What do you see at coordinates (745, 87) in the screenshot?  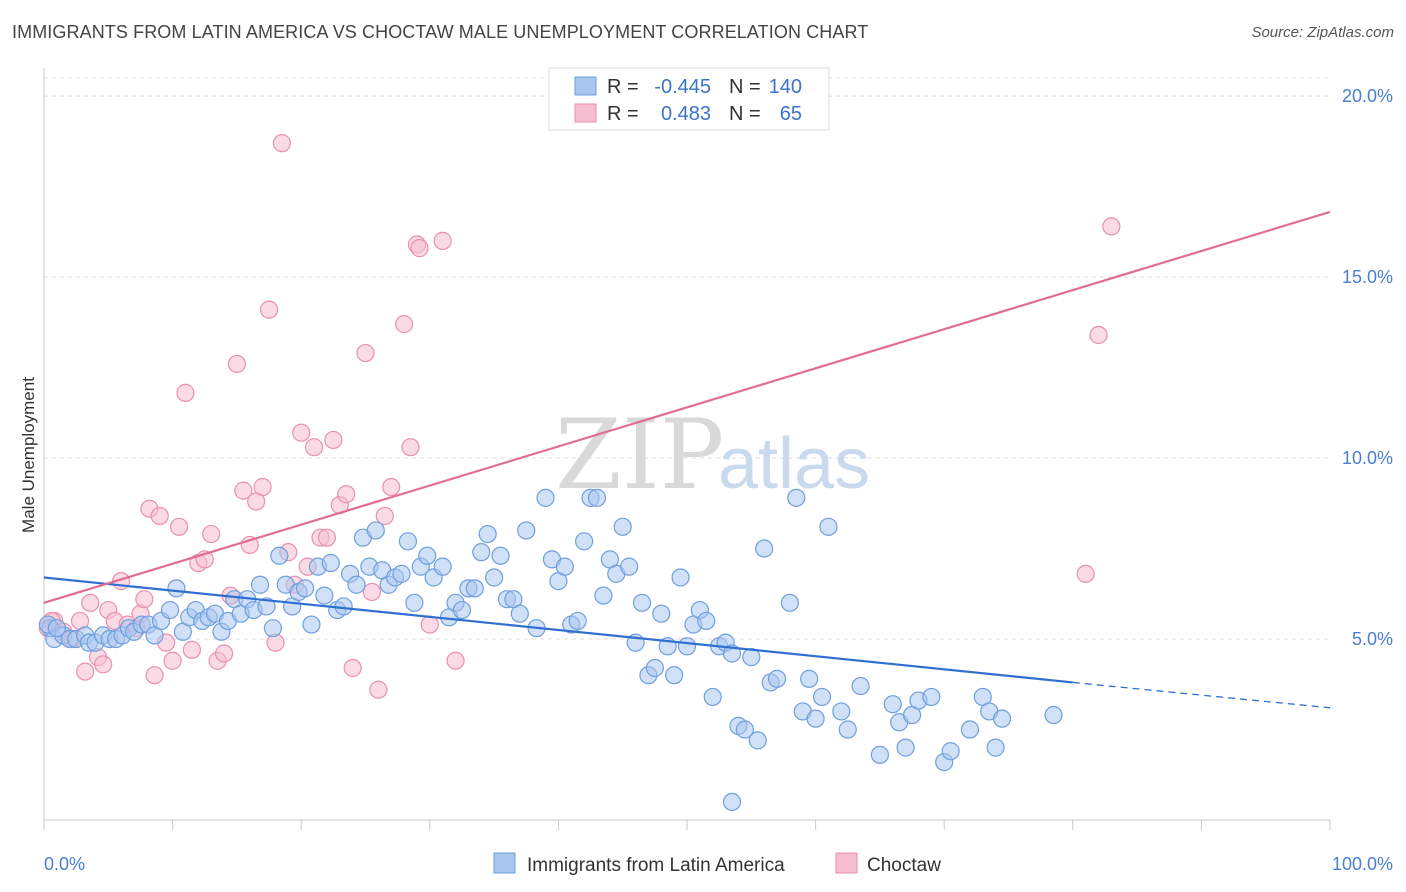 I see `legend-n-label-1: N =` at bounding box center [745, 87].